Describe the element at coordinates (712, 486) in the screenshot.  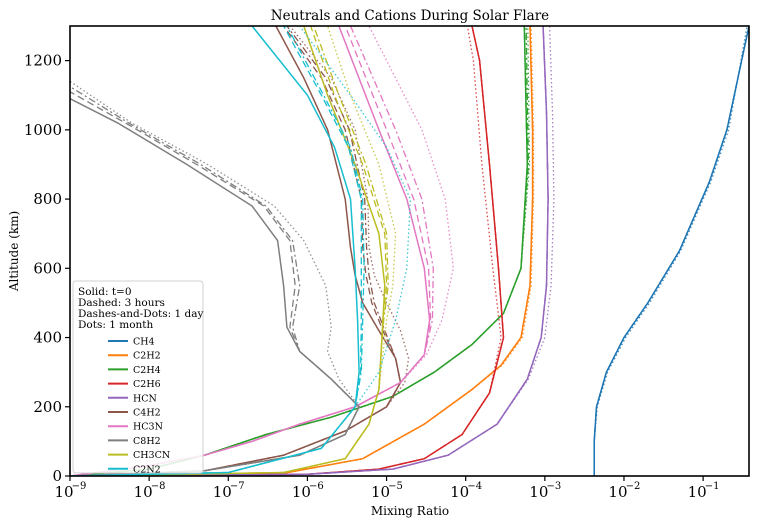
I see `x-tick-exponent: −1` at that location.